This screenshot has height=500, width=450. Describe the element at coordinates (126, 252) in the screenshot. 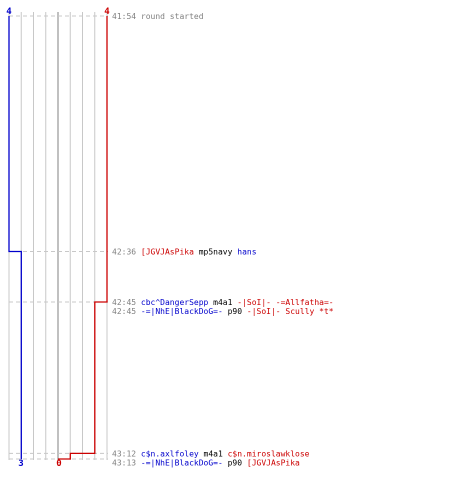

I see `event-time: 42:36` at that location.